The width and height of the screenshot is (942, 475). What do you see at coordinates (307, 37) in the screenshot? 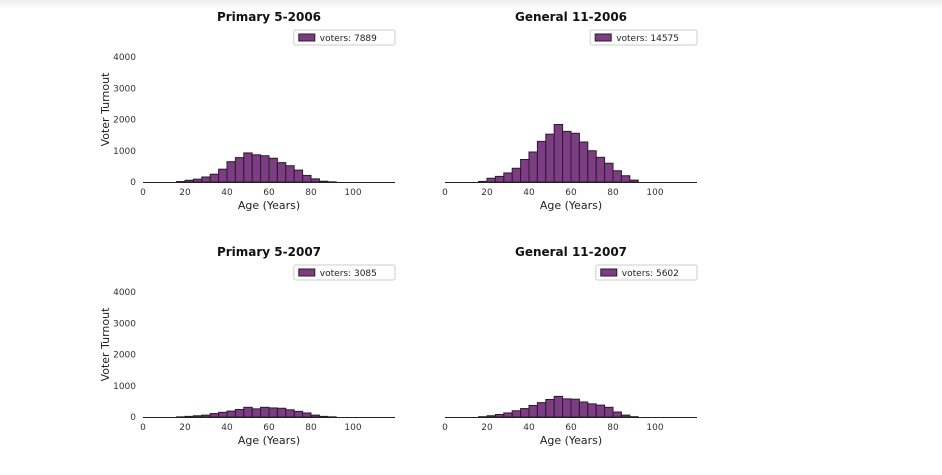
I see `legend-swatch` at bounding box center [307, 37].